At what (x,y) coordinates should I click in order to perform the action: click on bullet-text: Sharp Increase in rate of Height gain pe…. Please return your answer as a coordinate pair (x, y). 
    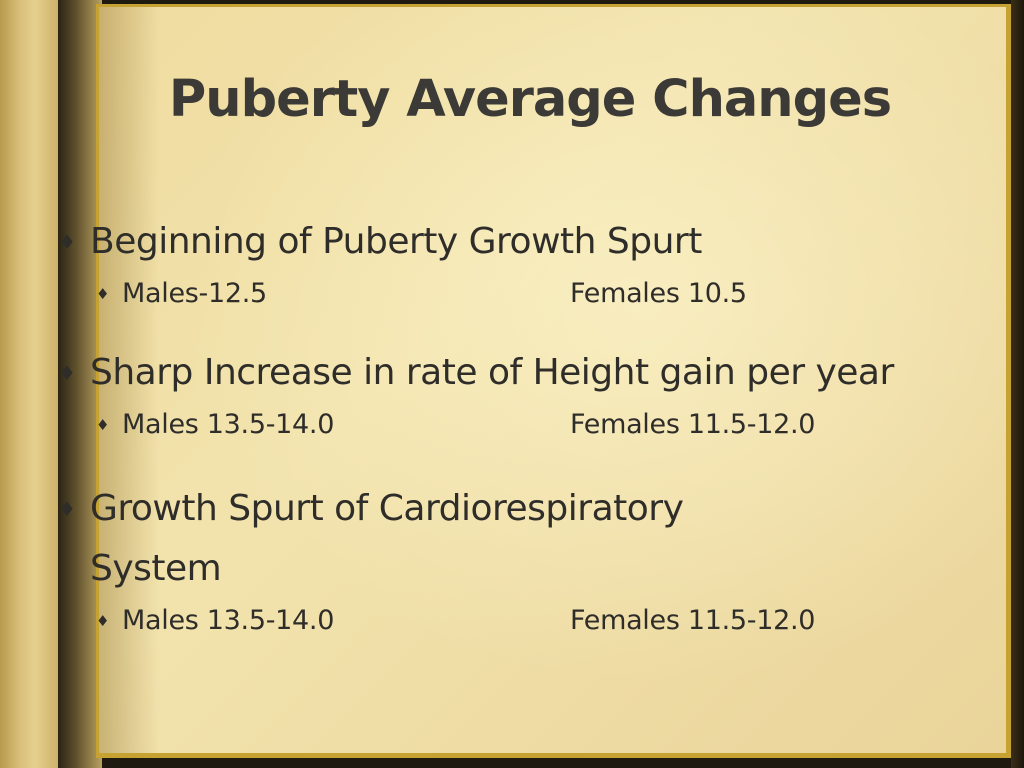
    Looking at the image, I should click on (492, 372).